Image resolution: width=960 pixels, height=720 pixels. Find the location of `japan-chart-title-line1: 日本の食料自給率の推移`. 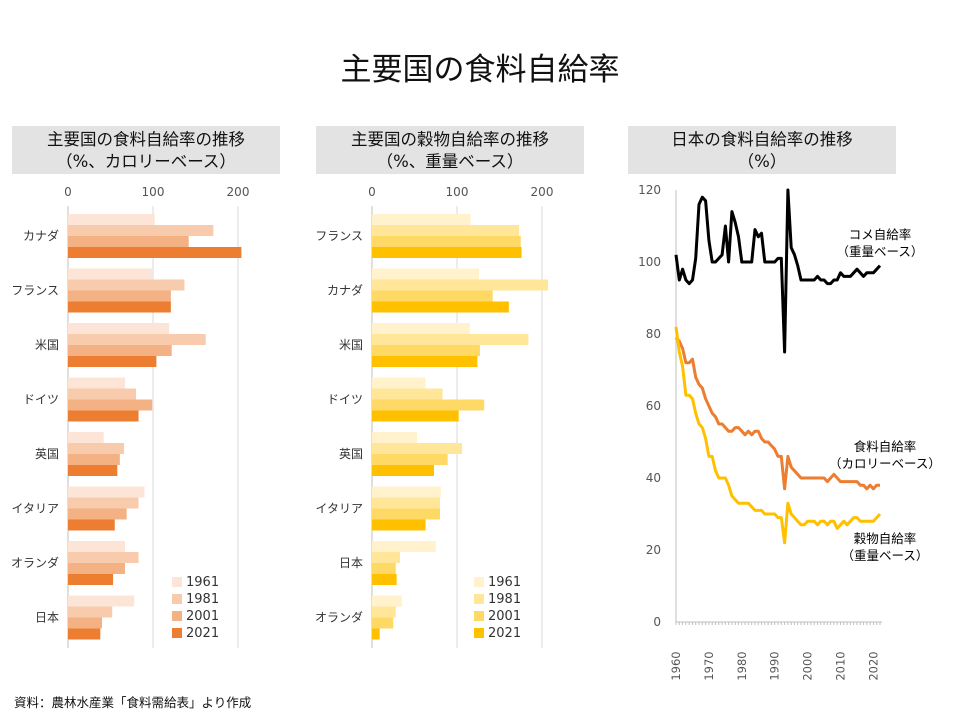

japan-chart-title-line1: 日本の食料自給率の推移 is located at coordinates (762, 139).